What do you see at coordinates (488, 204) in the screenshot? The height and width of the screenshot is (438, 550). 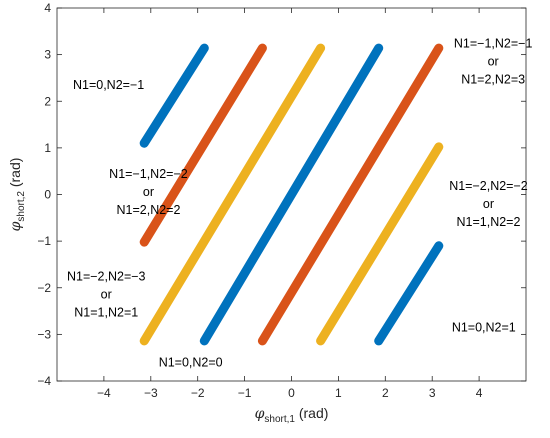 I see `annotation-4-line-2: or` at bounding box center [488, 204].